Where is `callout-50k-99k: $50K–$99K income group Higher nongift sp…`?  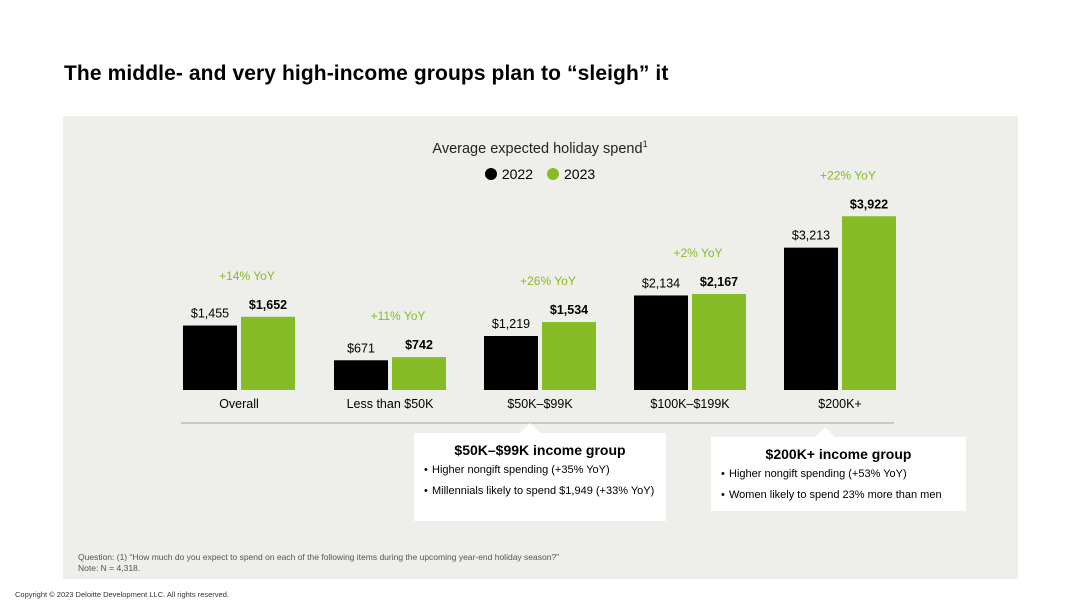
callout-50k-99k: $50K–$99K income group Higher nongift sp… is located at coordinates (540, 472).